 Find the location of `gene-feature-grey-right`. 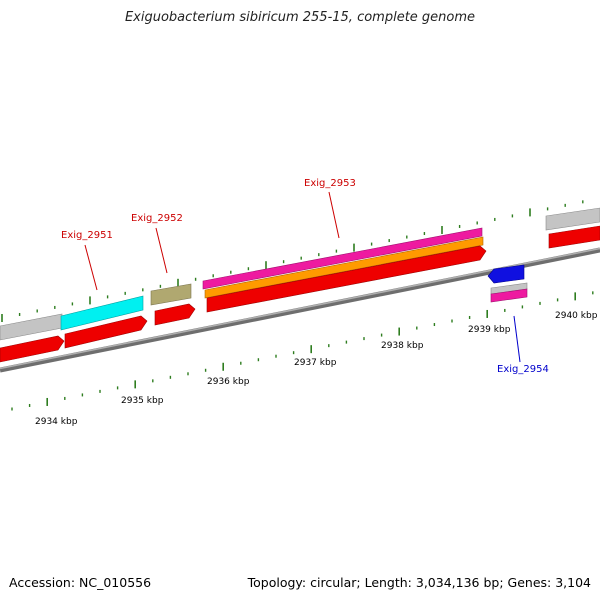

gene-feature-grey-right is located at coordinates (572, 219).